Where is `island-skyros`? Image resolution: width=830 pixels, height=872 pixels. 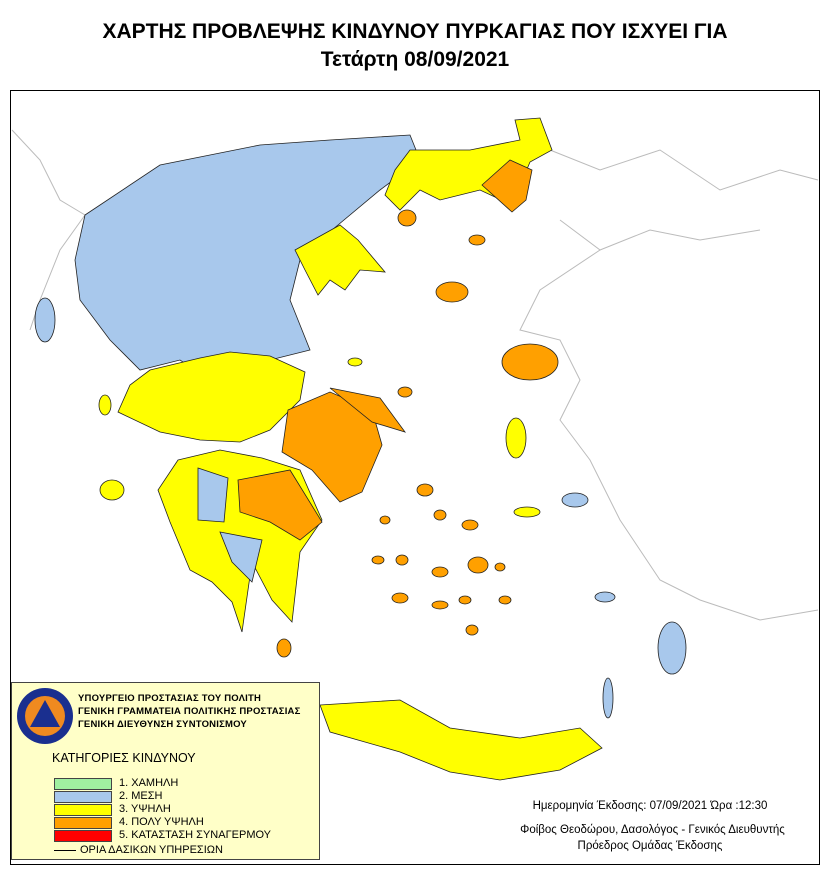
island-skyros is located at coordinates (405, 392).